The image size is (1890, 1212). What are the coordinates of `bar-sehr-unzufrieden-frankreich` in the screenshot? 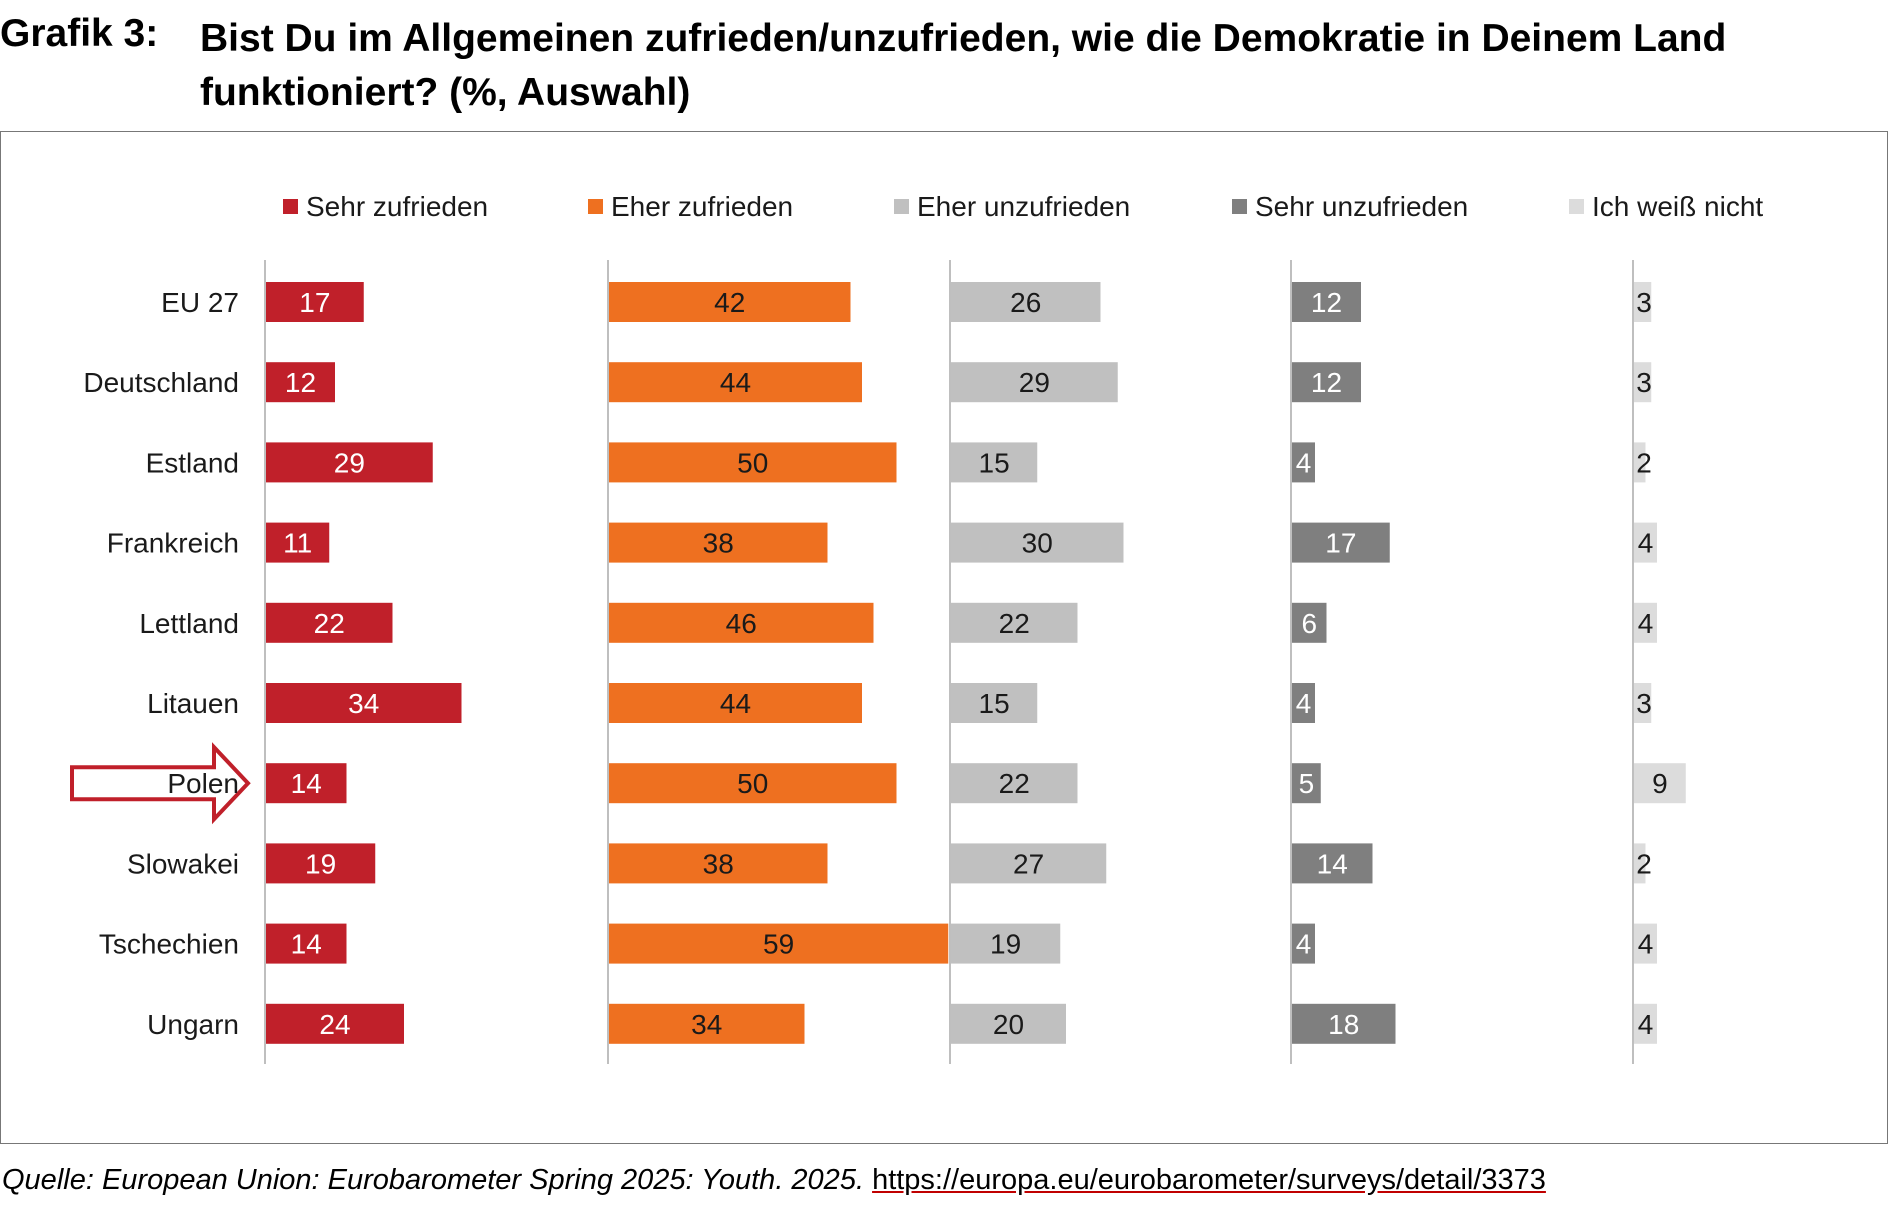 It's located at (1341, 542).